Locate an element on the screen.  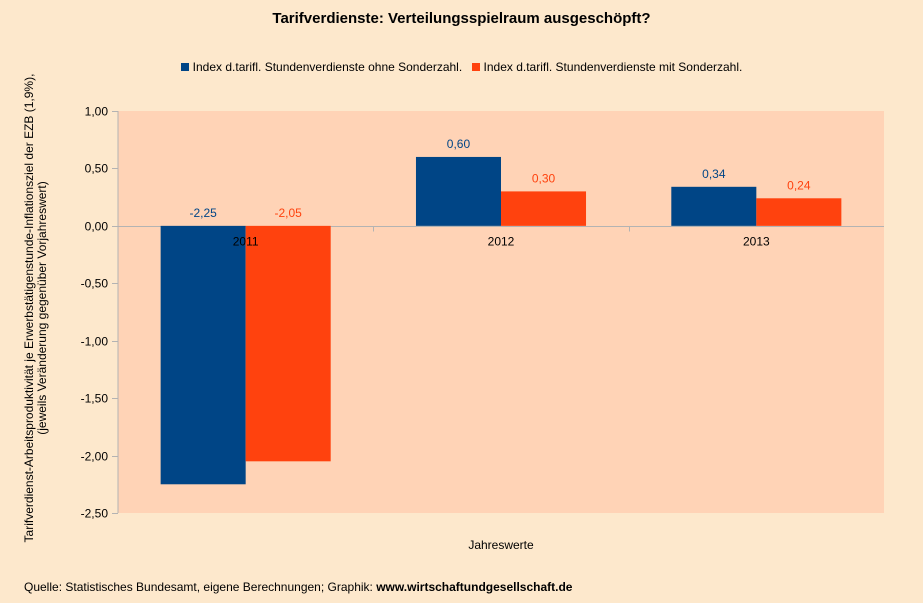
bar-ohne-2012 is located at coordinates (458, 191).